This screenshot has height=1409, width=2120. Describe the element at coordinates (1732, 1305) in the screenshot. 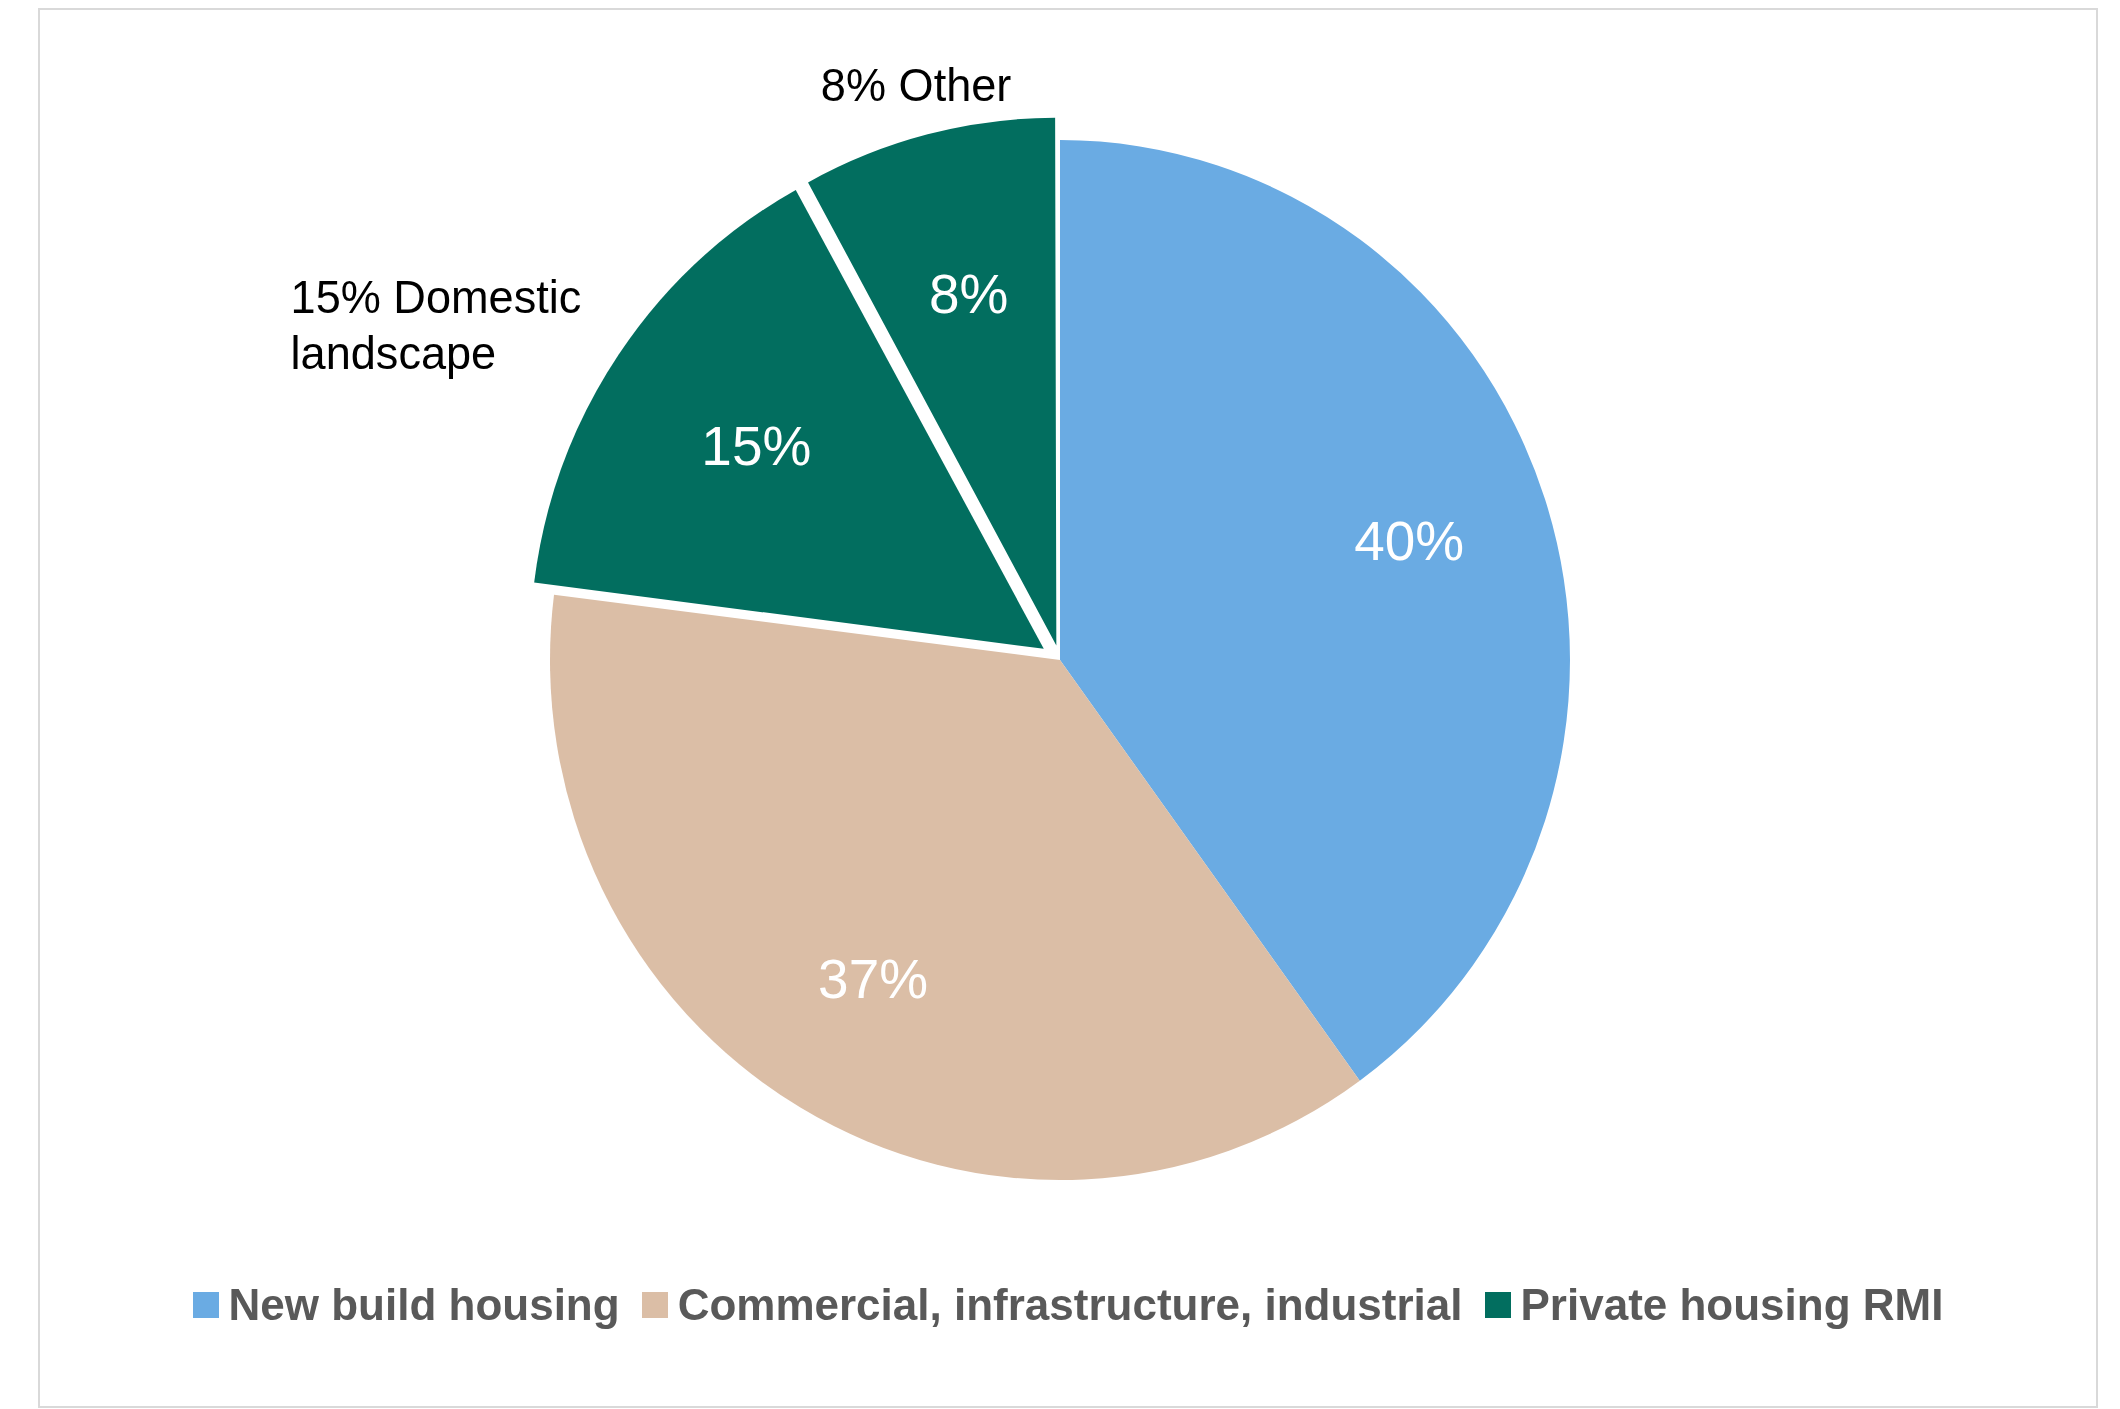

I see `legend-label: Private housing RMI` at that location.